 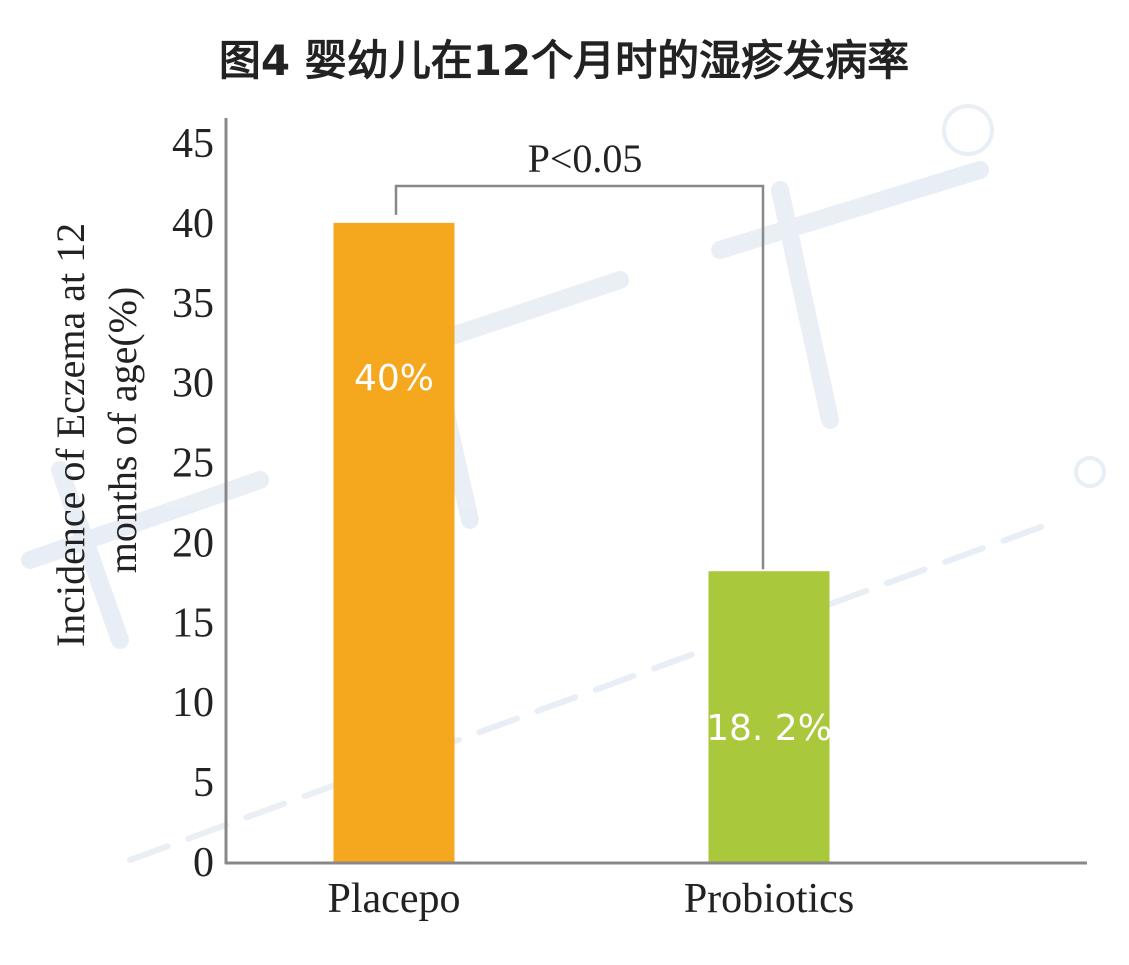 What do you see at coordinates (203, 863) in the screenshot?
I see `y-tick-label: 0` at bounding box center [203, 863].